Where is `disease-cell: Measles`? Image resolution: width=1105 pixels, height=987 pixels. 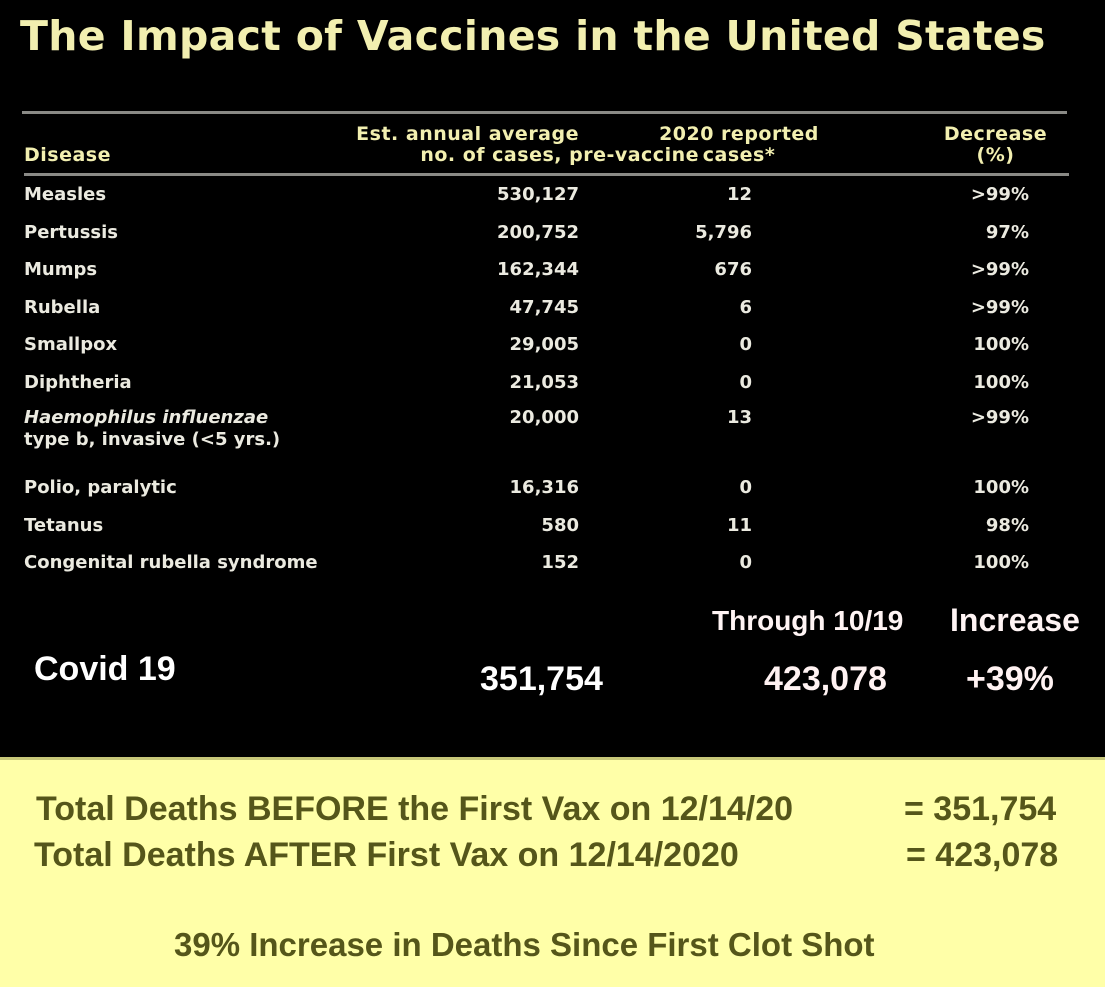
disease-cell: Measles is located at coordinates (65, 195).